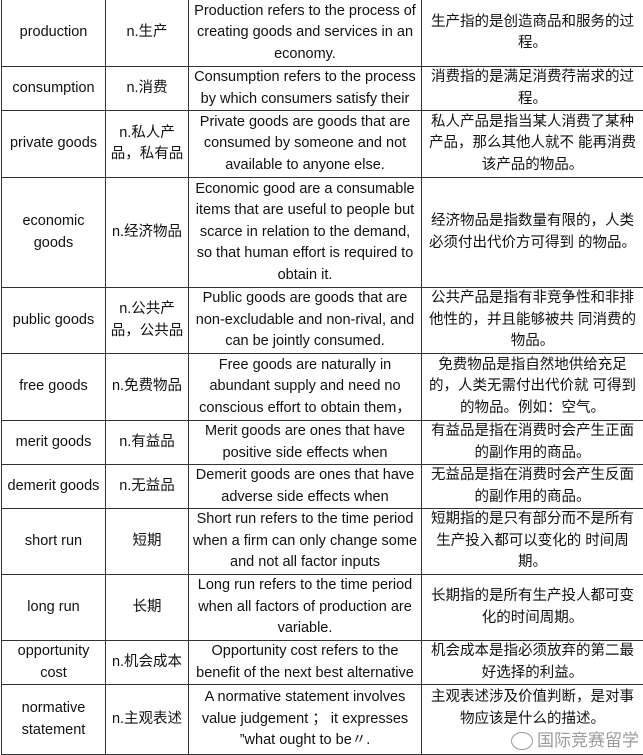 The height and width of the screenshot is (755, 643). I want to click on term-cell: public goods, so click(54, 321).